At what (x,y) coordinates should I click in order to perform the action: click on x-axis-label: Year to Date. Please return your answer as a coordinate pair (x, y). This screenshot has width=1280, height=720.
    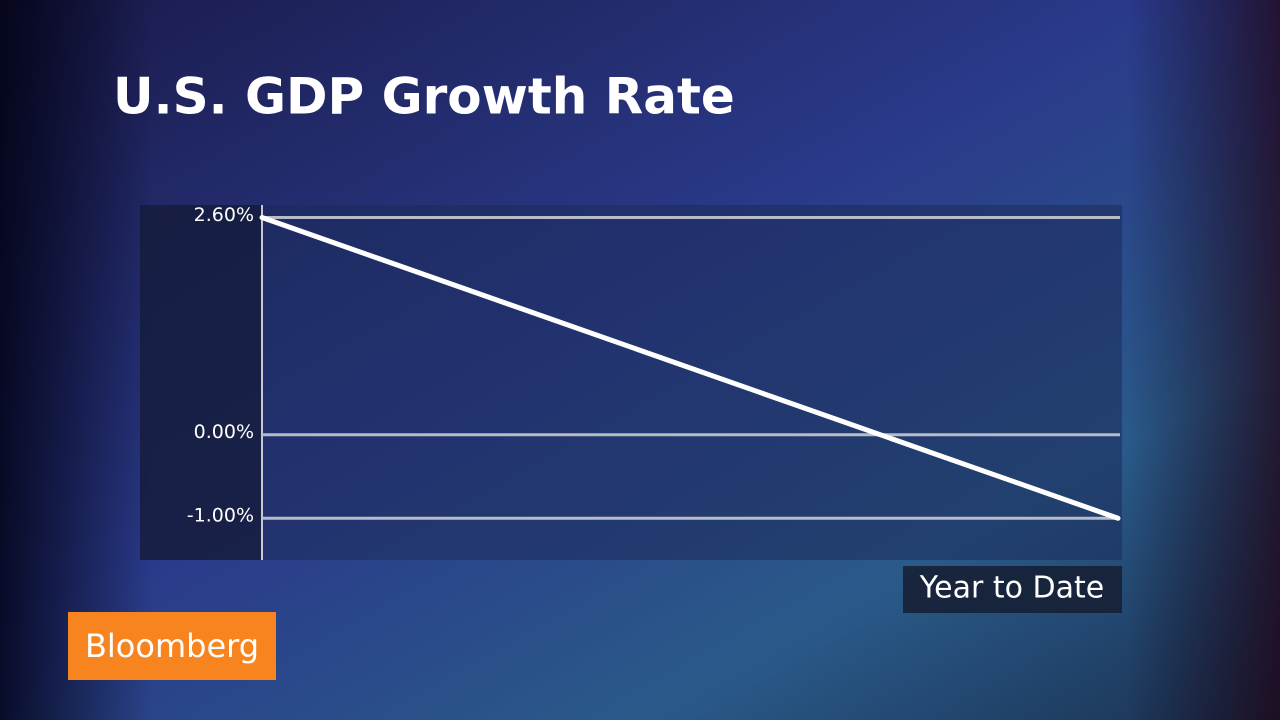
    Looking at the image, I should click on (1011, 588).